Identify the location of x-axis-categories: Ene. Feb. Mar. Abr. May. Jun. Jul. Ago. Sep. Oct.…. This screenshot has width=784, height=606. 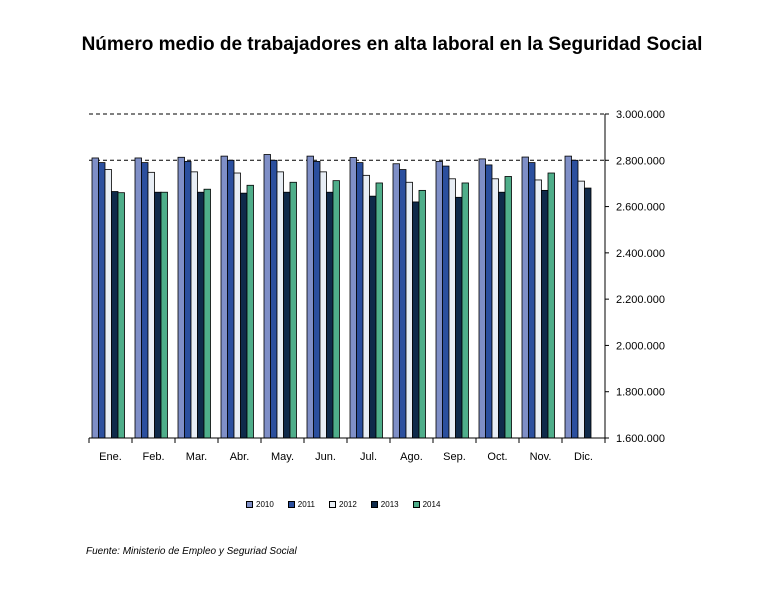
(346, 457).